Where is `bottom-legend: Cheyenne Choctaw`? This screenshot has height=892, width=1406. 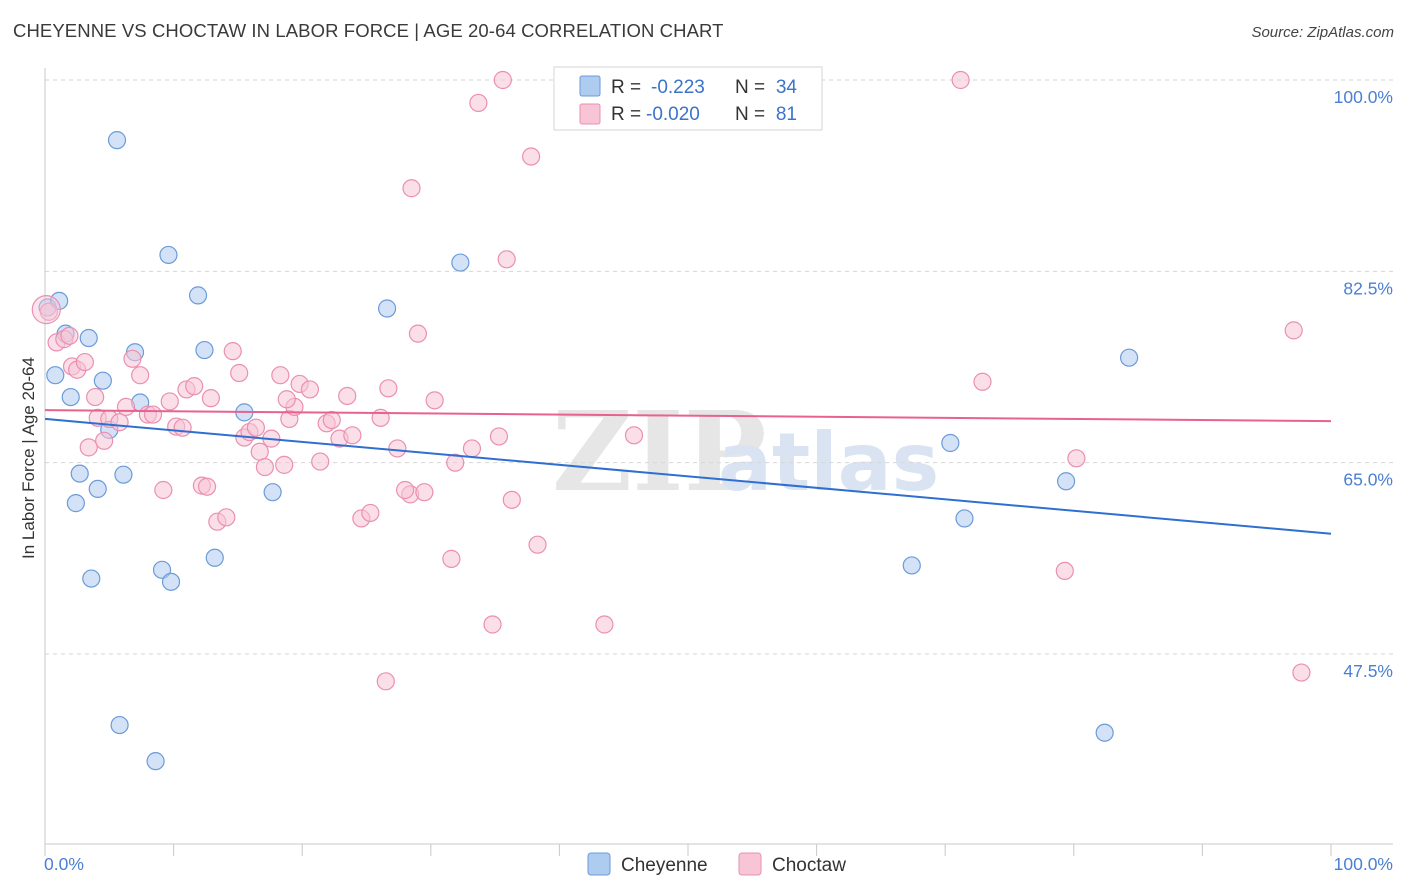 bottom-legend: Cheyenne Choctaw is located at coordinates (716, 864).